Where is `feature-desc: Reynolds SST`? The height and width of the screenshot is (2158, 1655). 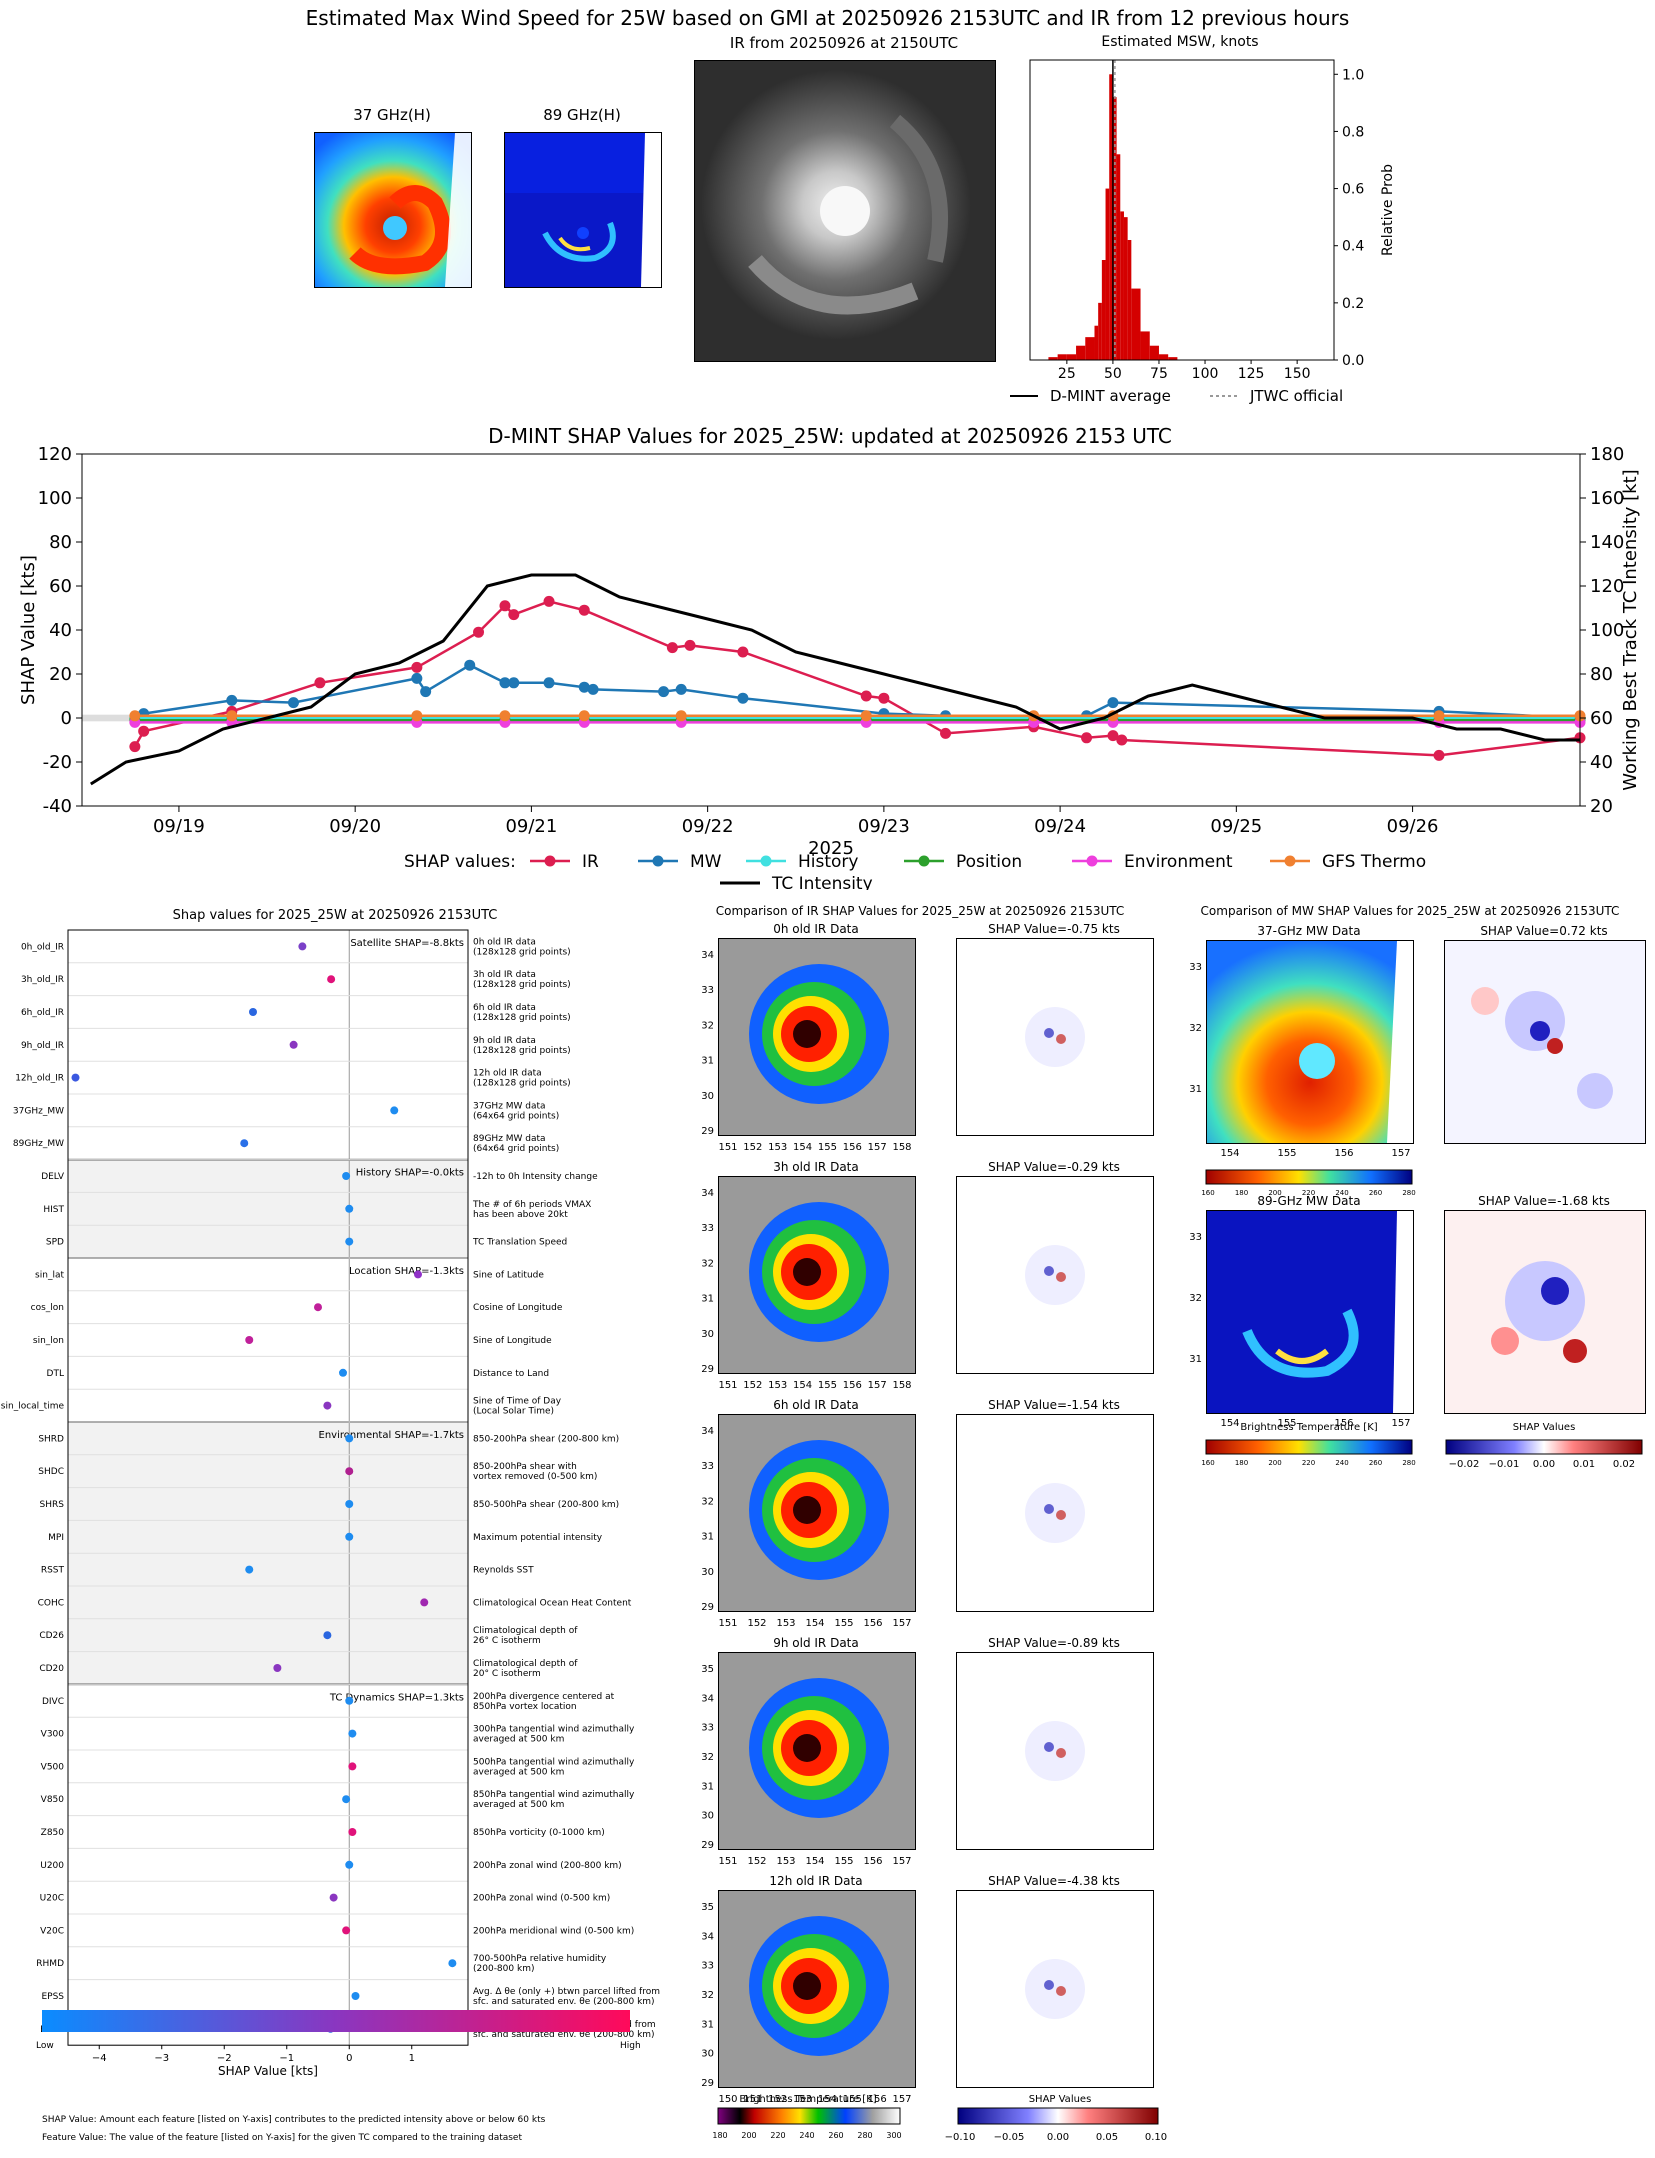
feature-desc: Reynolds SST is located at coordinates (503, 1571).